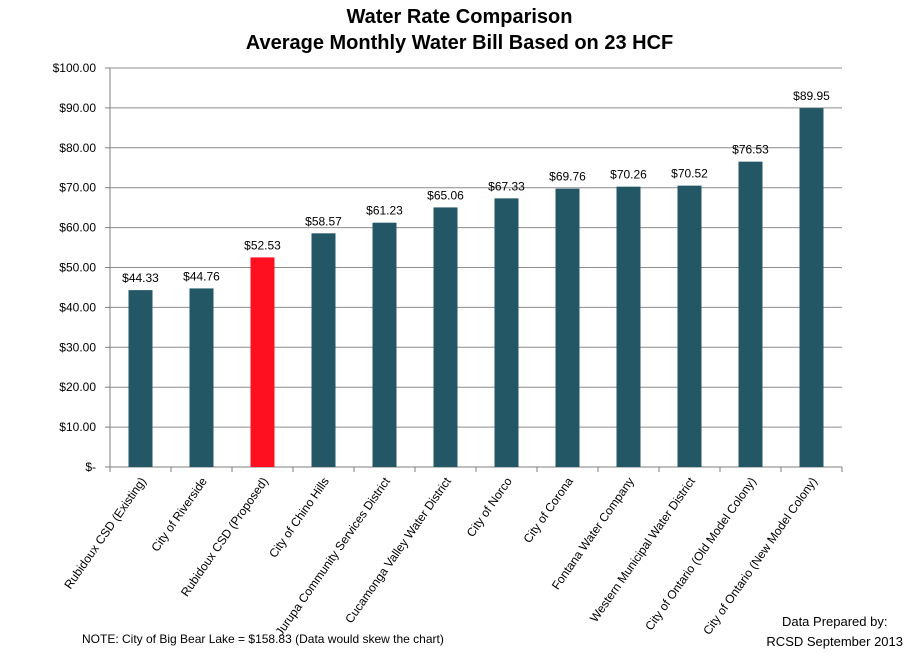 The height and width of the screenshot is (658, 919). Describe the element at coordinates (811, 96) in the screenshot. I see `data-label: $89.95` at that location.